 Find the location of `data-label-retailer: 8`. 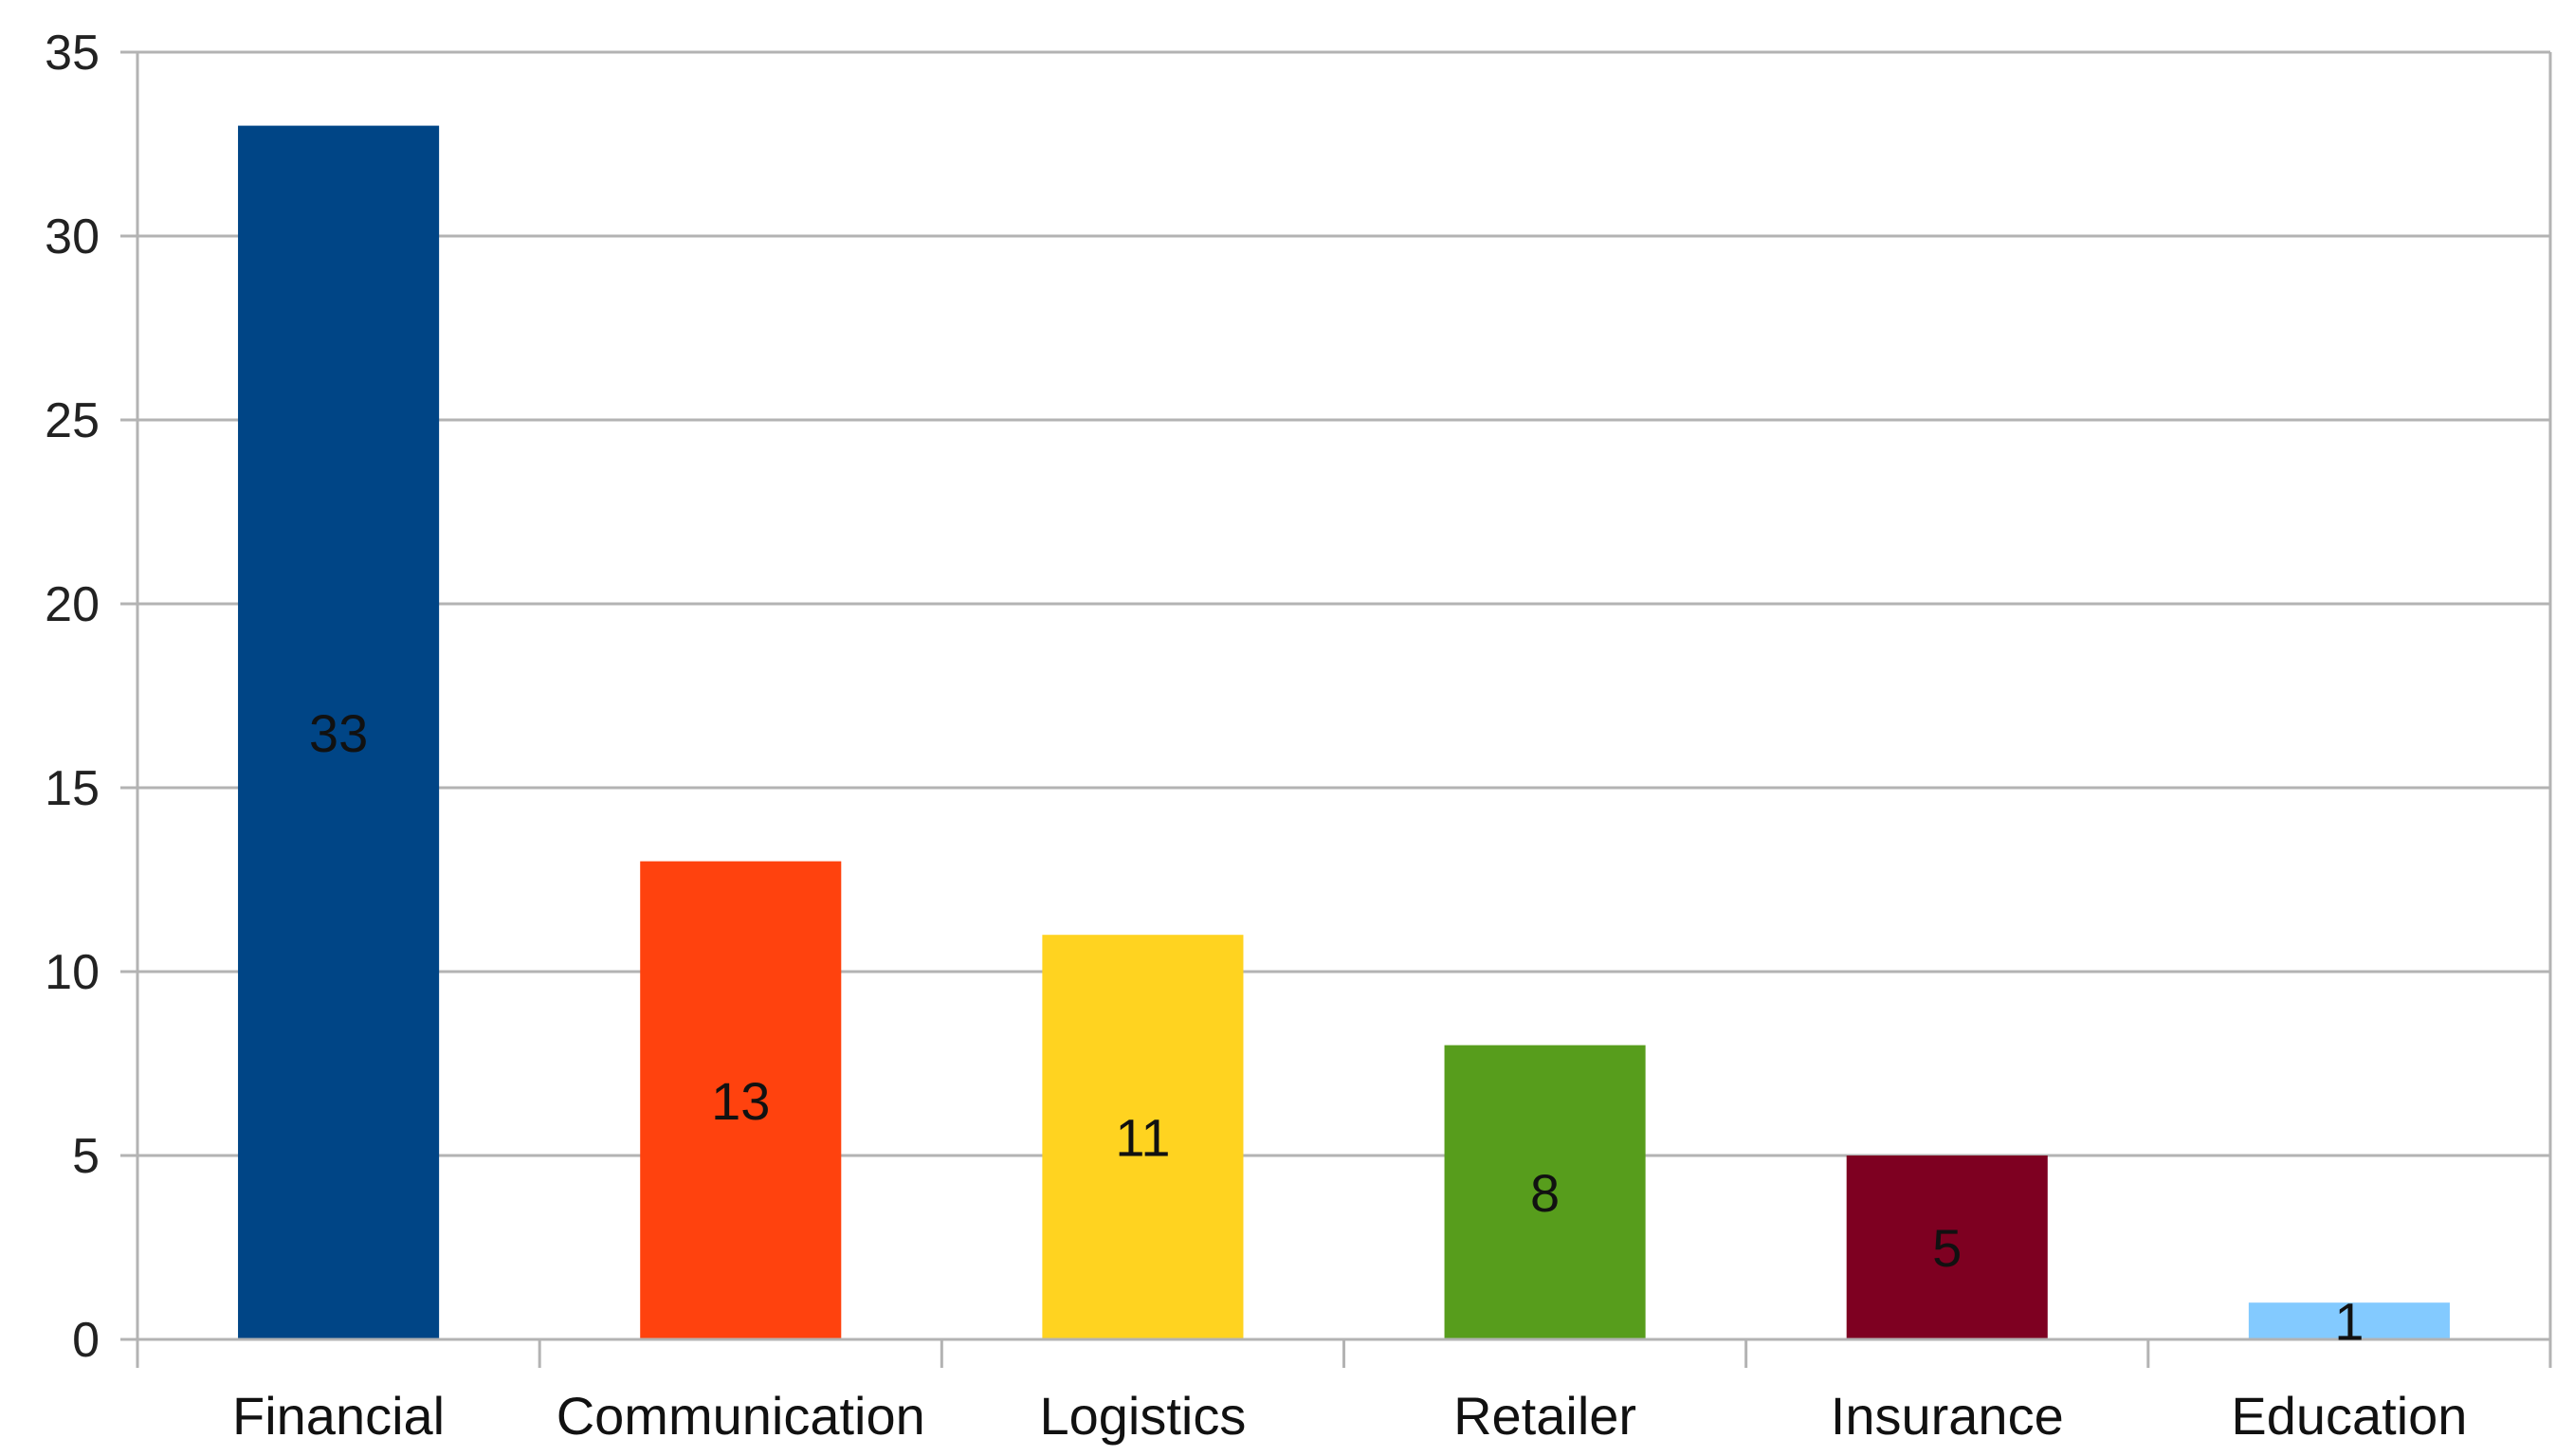

data-label-retailer: 8 is located at coordinates (1545, 1193).